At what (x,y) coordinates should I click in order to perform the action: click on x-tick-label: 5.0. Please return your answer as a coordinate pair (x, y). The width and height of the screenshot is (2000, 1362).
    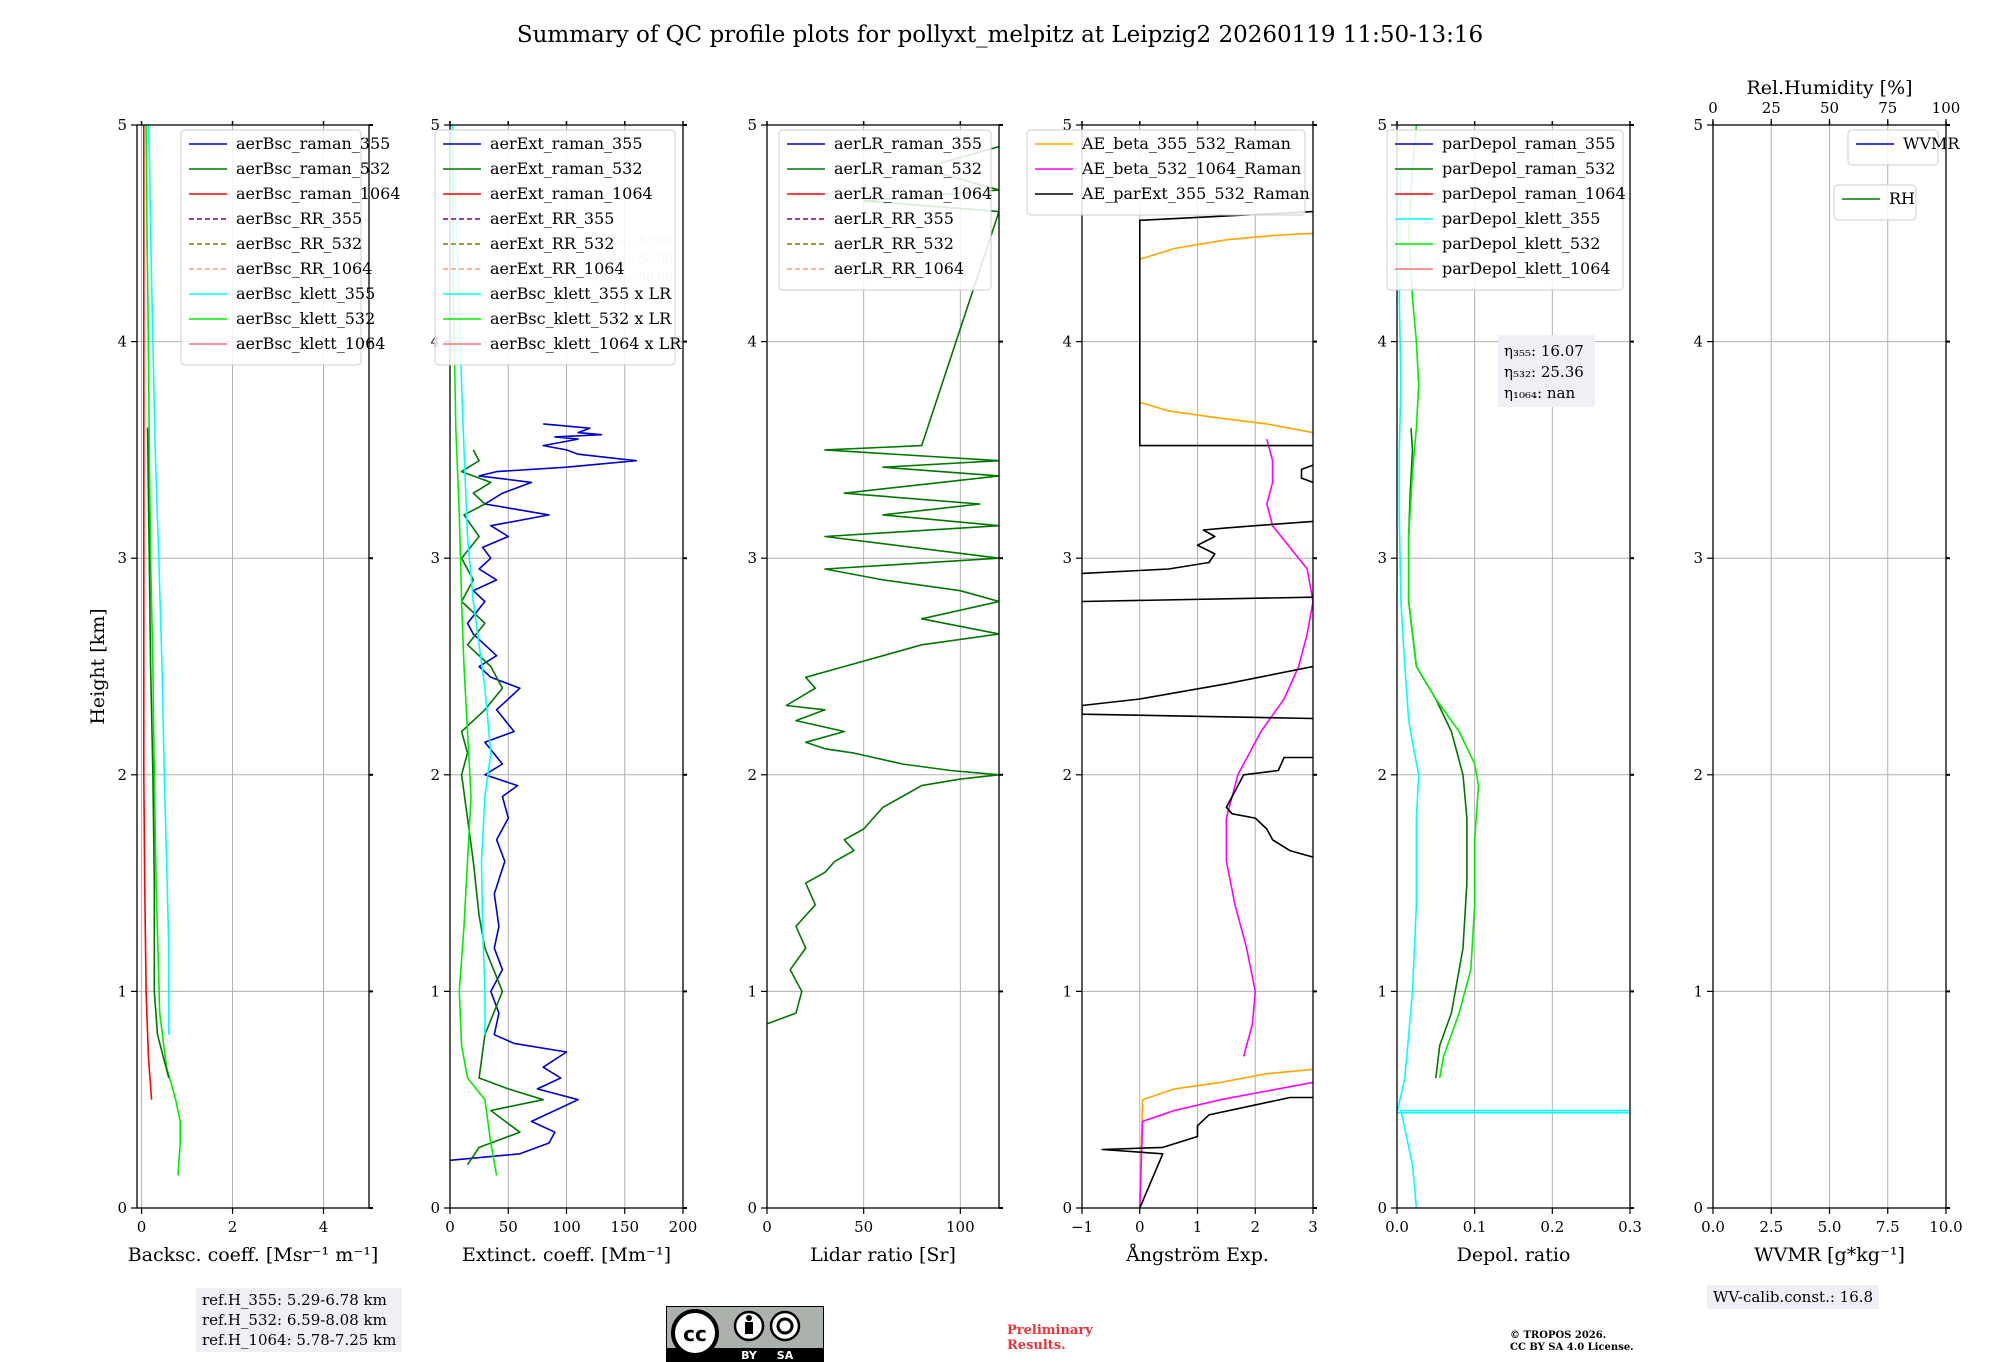
    Looking at the image, I should click on (1830, 1227).